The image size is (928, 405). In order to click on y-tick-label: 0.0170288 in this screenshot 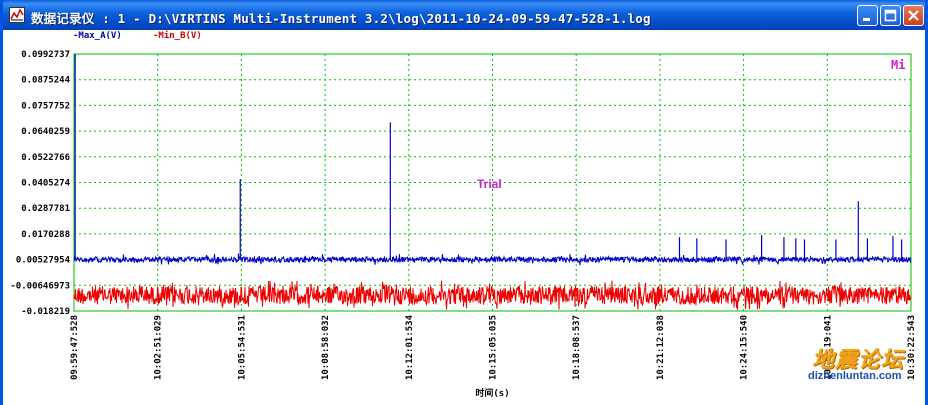, I will do `click(45, 235)`.